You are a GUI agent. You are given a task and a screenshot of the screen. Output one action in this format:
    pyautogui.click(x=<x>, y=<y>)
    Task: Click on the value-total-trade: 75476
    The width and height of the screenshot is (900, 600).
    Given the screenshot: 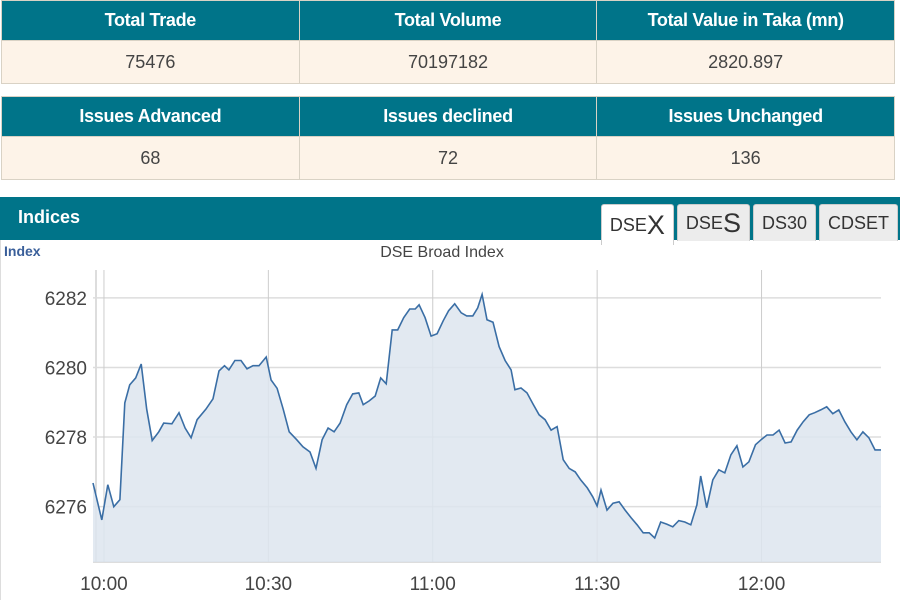 What is the action you would take?
    pyautogui.click(x=150, y=62)
    